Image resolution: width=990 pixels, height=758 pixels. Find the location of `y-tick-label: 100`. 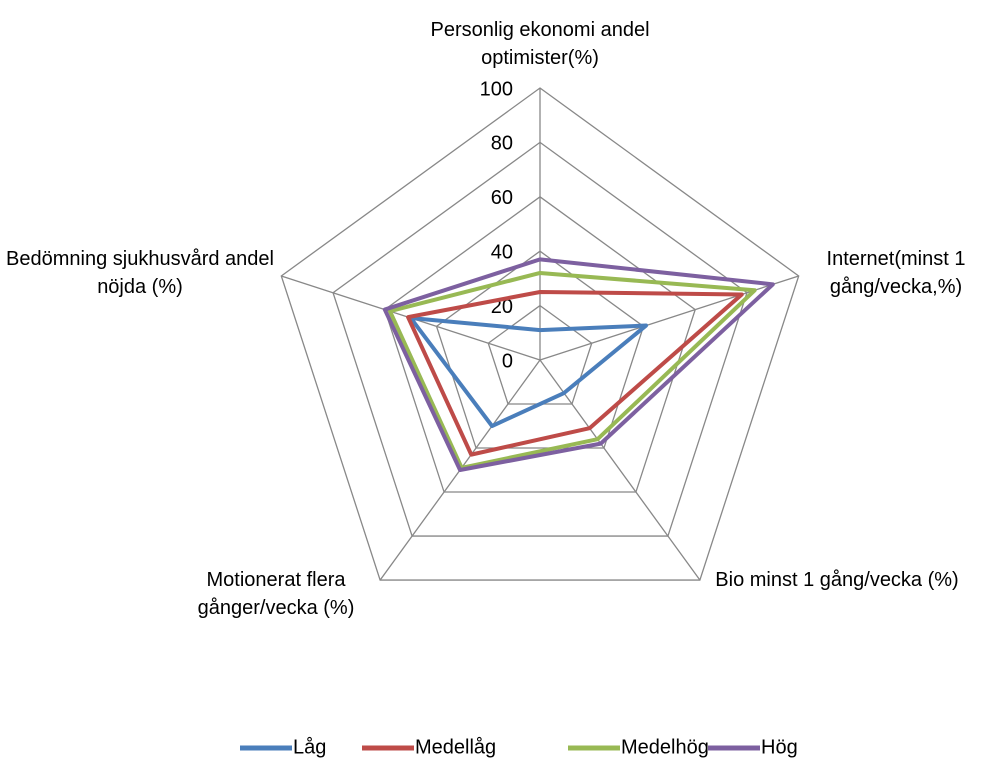

y-tick-label: 100 is located at coordinates (496, 89).